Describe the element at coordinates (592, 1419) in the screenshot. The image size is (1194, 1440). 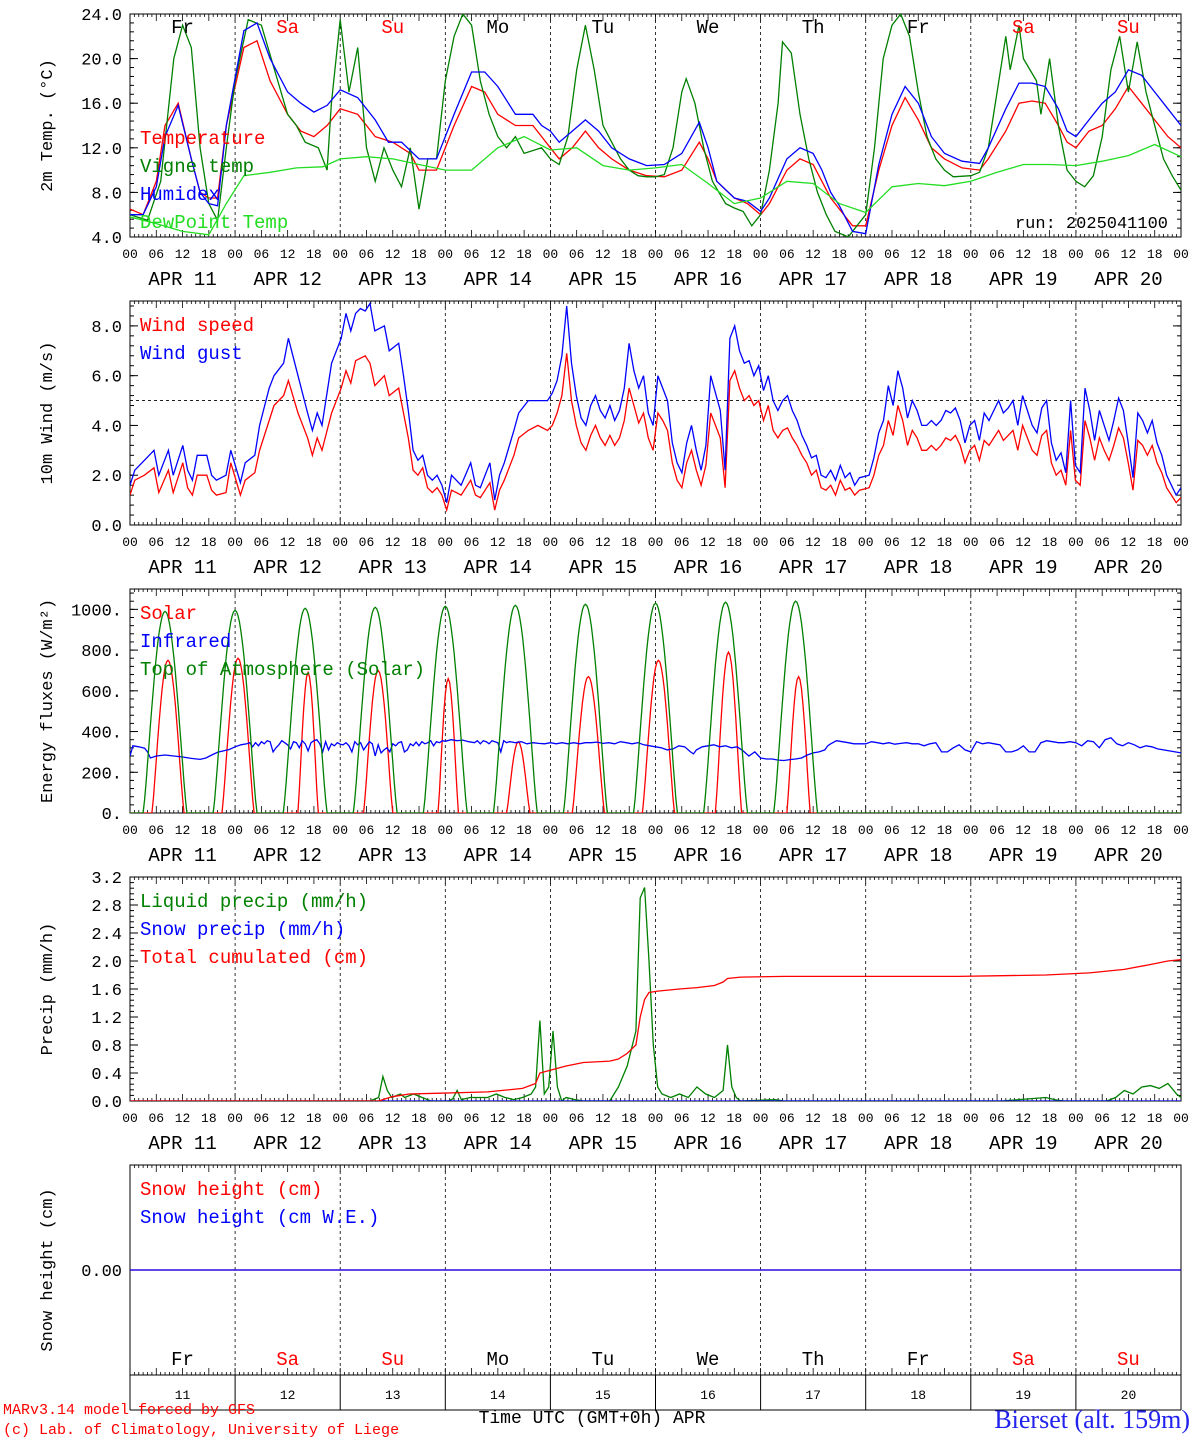
I see `footer-time-axis-label: Time UTC (GMT+0h) APR` at that location.